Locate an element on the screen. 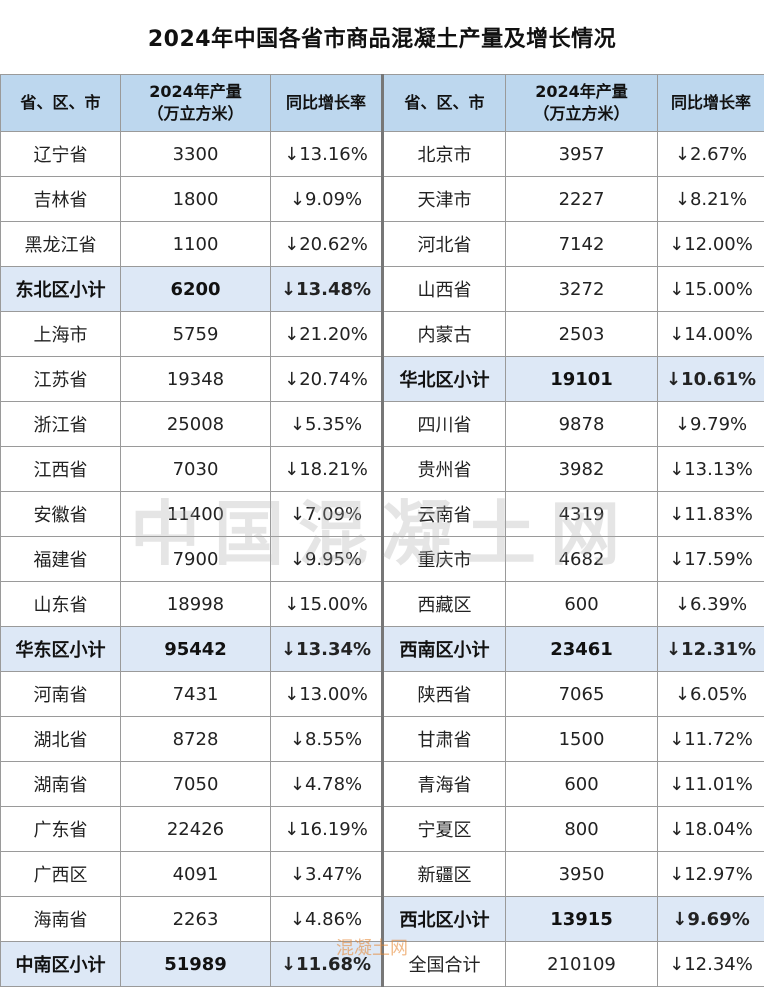 The width and height of the screenshot is (764, 988). table-row: 广西区 4091 ↓3.47% 新疆区 3950 ↓12.97% is located at coordinates (382, 874).